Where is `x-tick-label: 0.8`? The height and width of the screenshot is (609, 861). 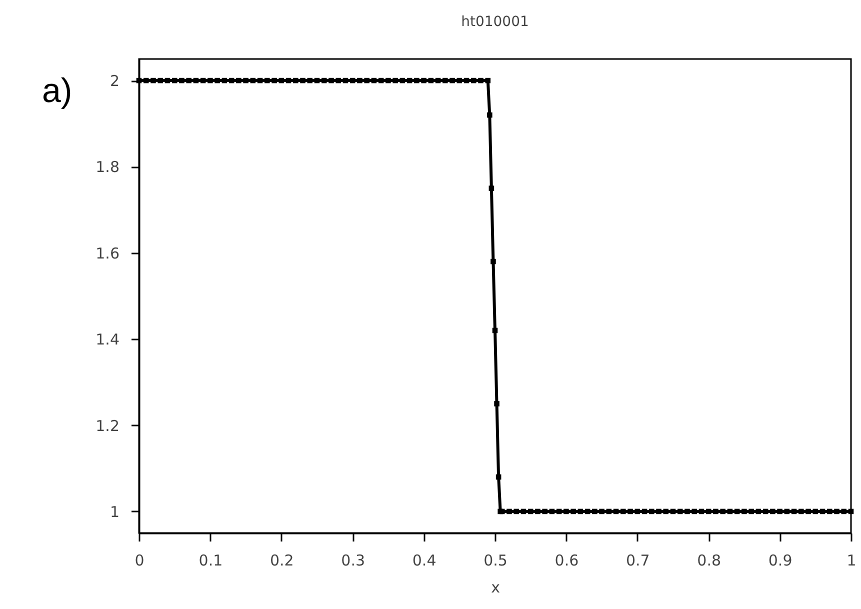 x-tick-label: 0.8 is located at coordinates (709, 561).